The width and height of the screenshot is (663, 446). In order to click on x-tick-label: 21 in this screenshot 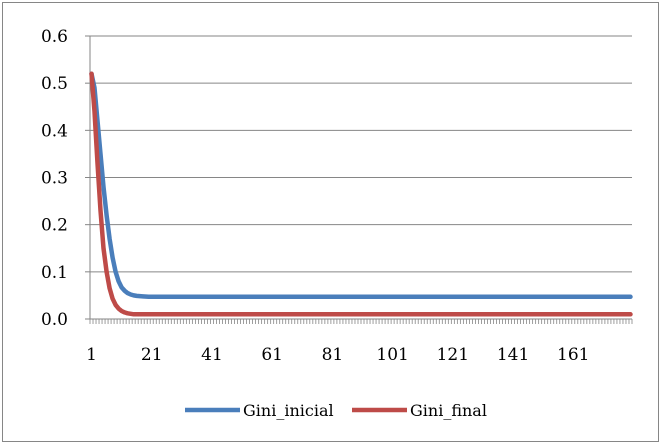, I will do `click(152, 355)`.